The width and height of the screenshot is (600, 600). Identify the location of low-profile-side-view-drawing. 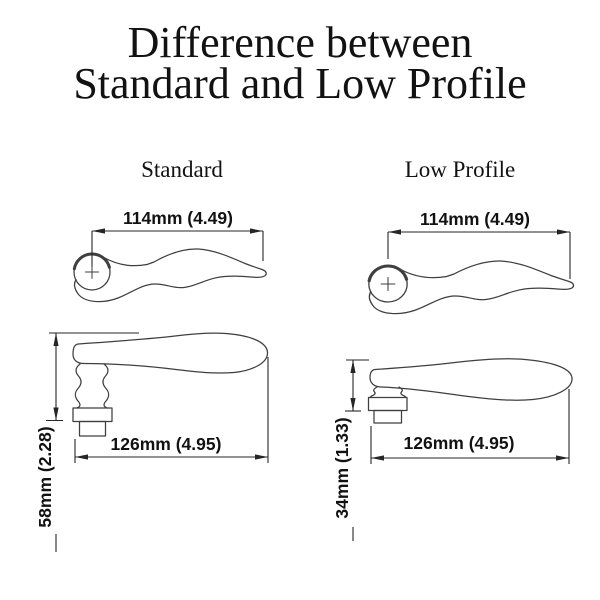
(470, 391).